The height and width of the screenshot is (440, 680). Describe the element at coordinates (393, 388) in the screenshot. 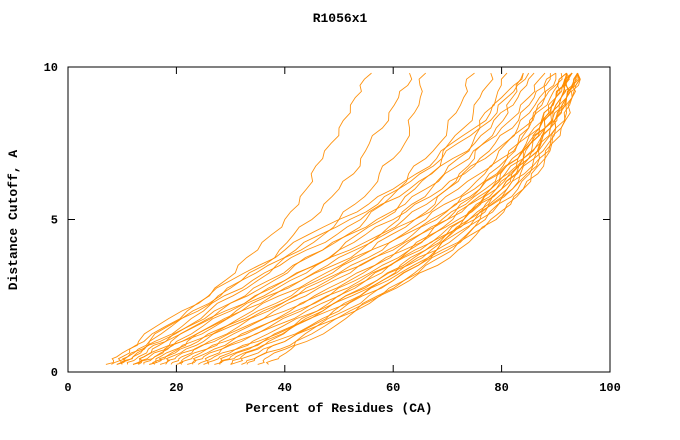

I see `x-tick-label: 60` at that location.